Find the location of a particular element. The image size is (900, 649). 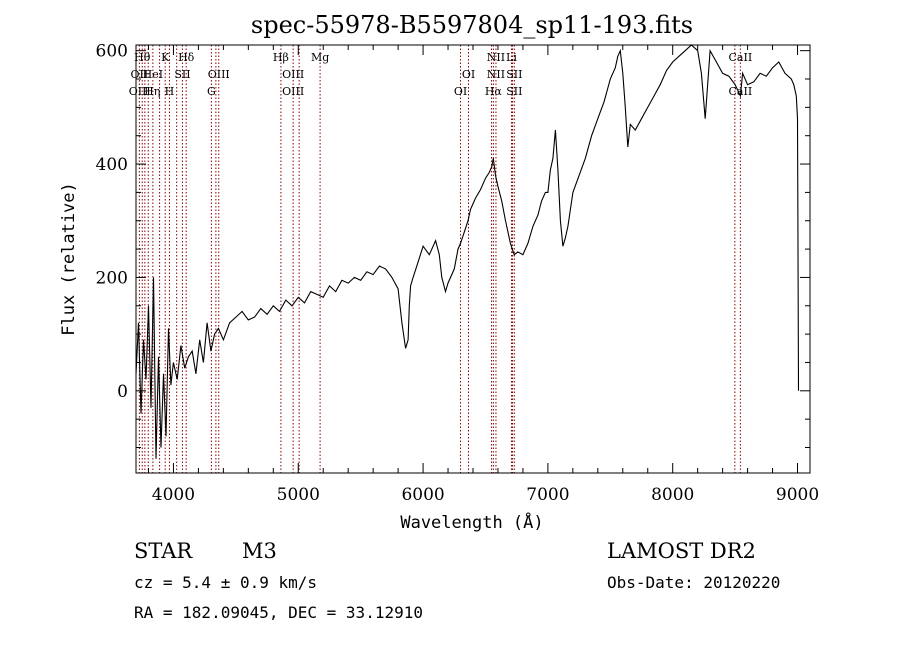

line-label: HeI is located at coordinates (153, 74).